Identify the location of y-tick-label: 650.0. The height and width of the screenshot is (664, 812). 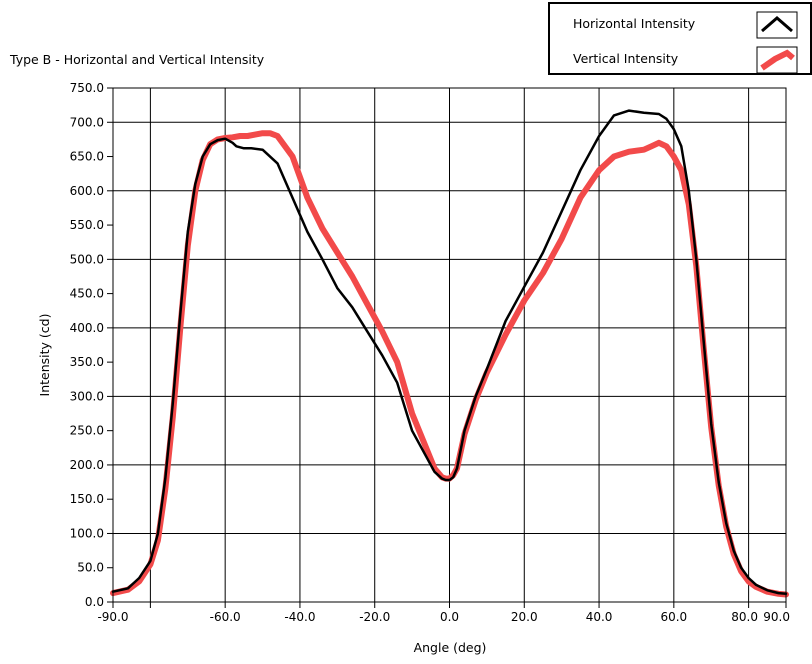
(87, 157).